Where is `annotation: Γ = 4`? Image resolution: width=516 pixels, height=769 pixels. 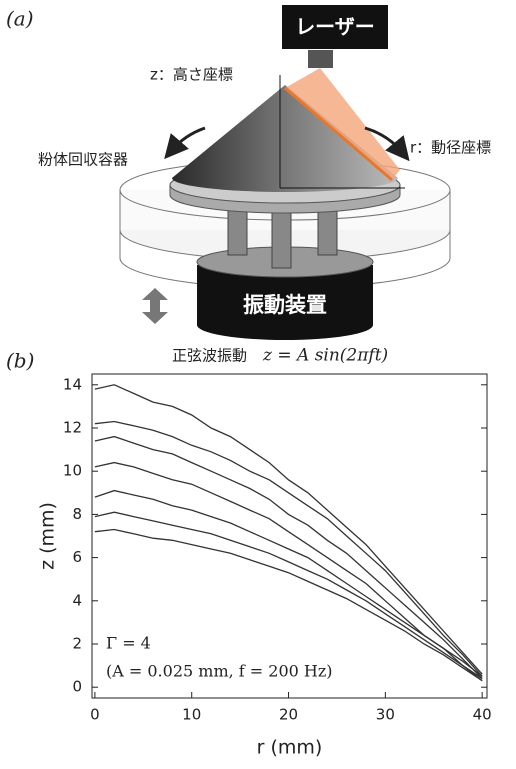 annotation: Γ = 4 is located at coordinates (128, 643).